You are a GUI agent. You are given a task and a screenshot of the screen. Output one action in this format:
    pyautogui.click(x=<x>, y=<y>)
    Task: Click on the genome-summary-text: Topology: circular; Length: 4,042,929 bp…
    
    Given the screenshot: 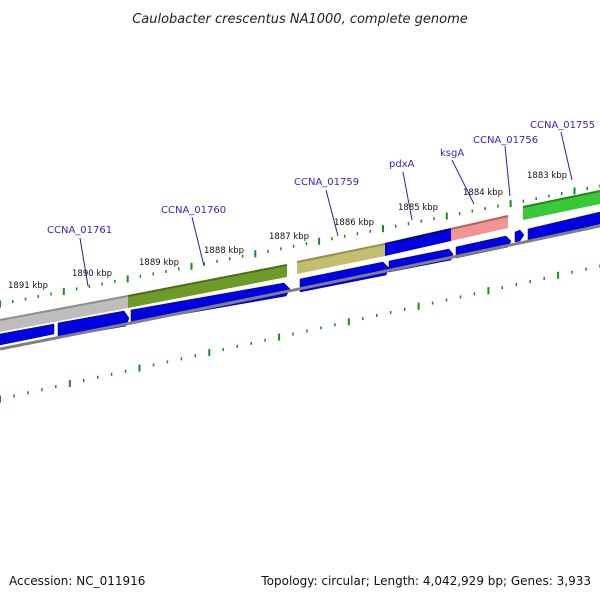 What is the action you would take?
    pyautogui.click(x=426, y=581)
    